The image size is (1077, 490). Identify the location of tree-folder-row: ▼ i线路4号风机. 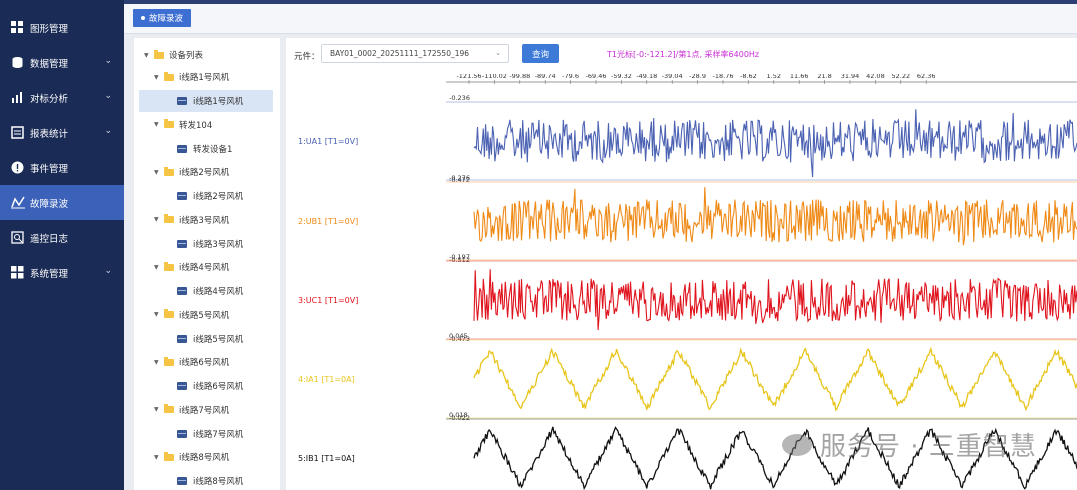
(207, 267).